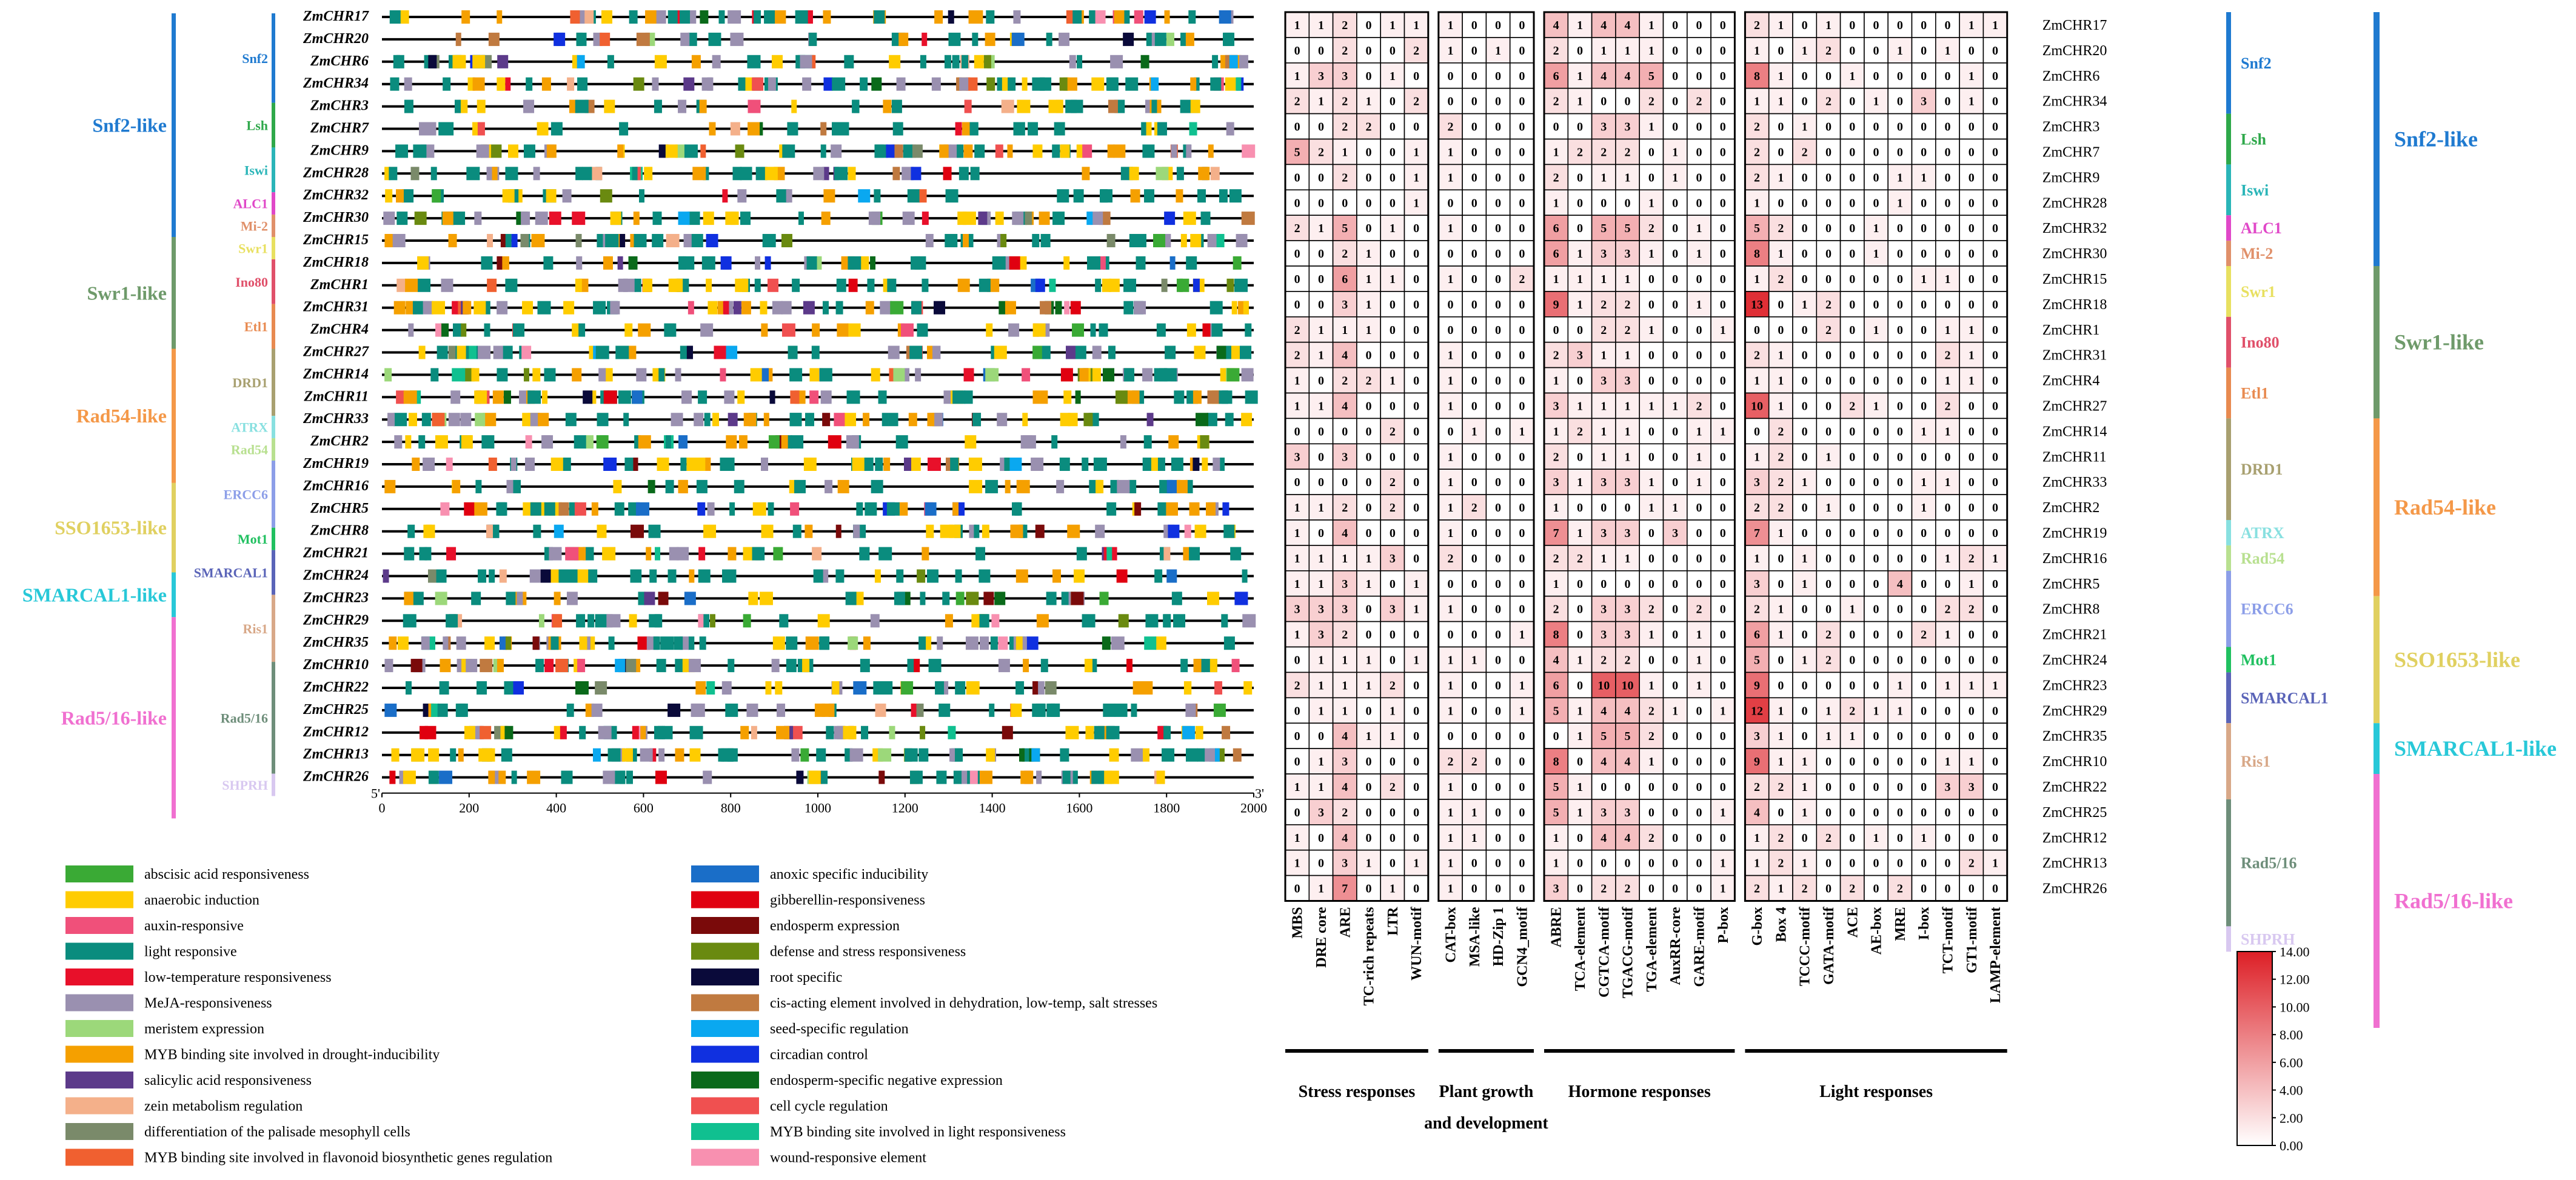 This screenshot has height=1180, width=2576. What do you see at coordinates (336, 732) in the screenshot?
I see `gene-label: ZmCHR12` at bounding box center [336, 732].